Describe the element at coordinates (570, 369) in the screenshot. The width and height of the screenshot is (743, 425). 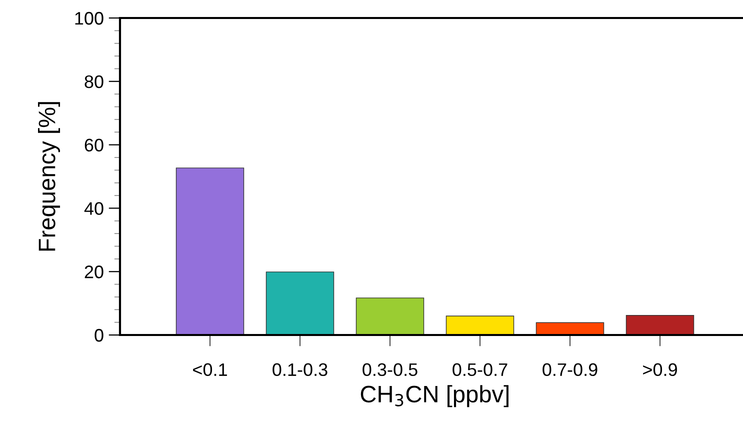
I see `x-tick-label: 0.7-0.9` at that location.